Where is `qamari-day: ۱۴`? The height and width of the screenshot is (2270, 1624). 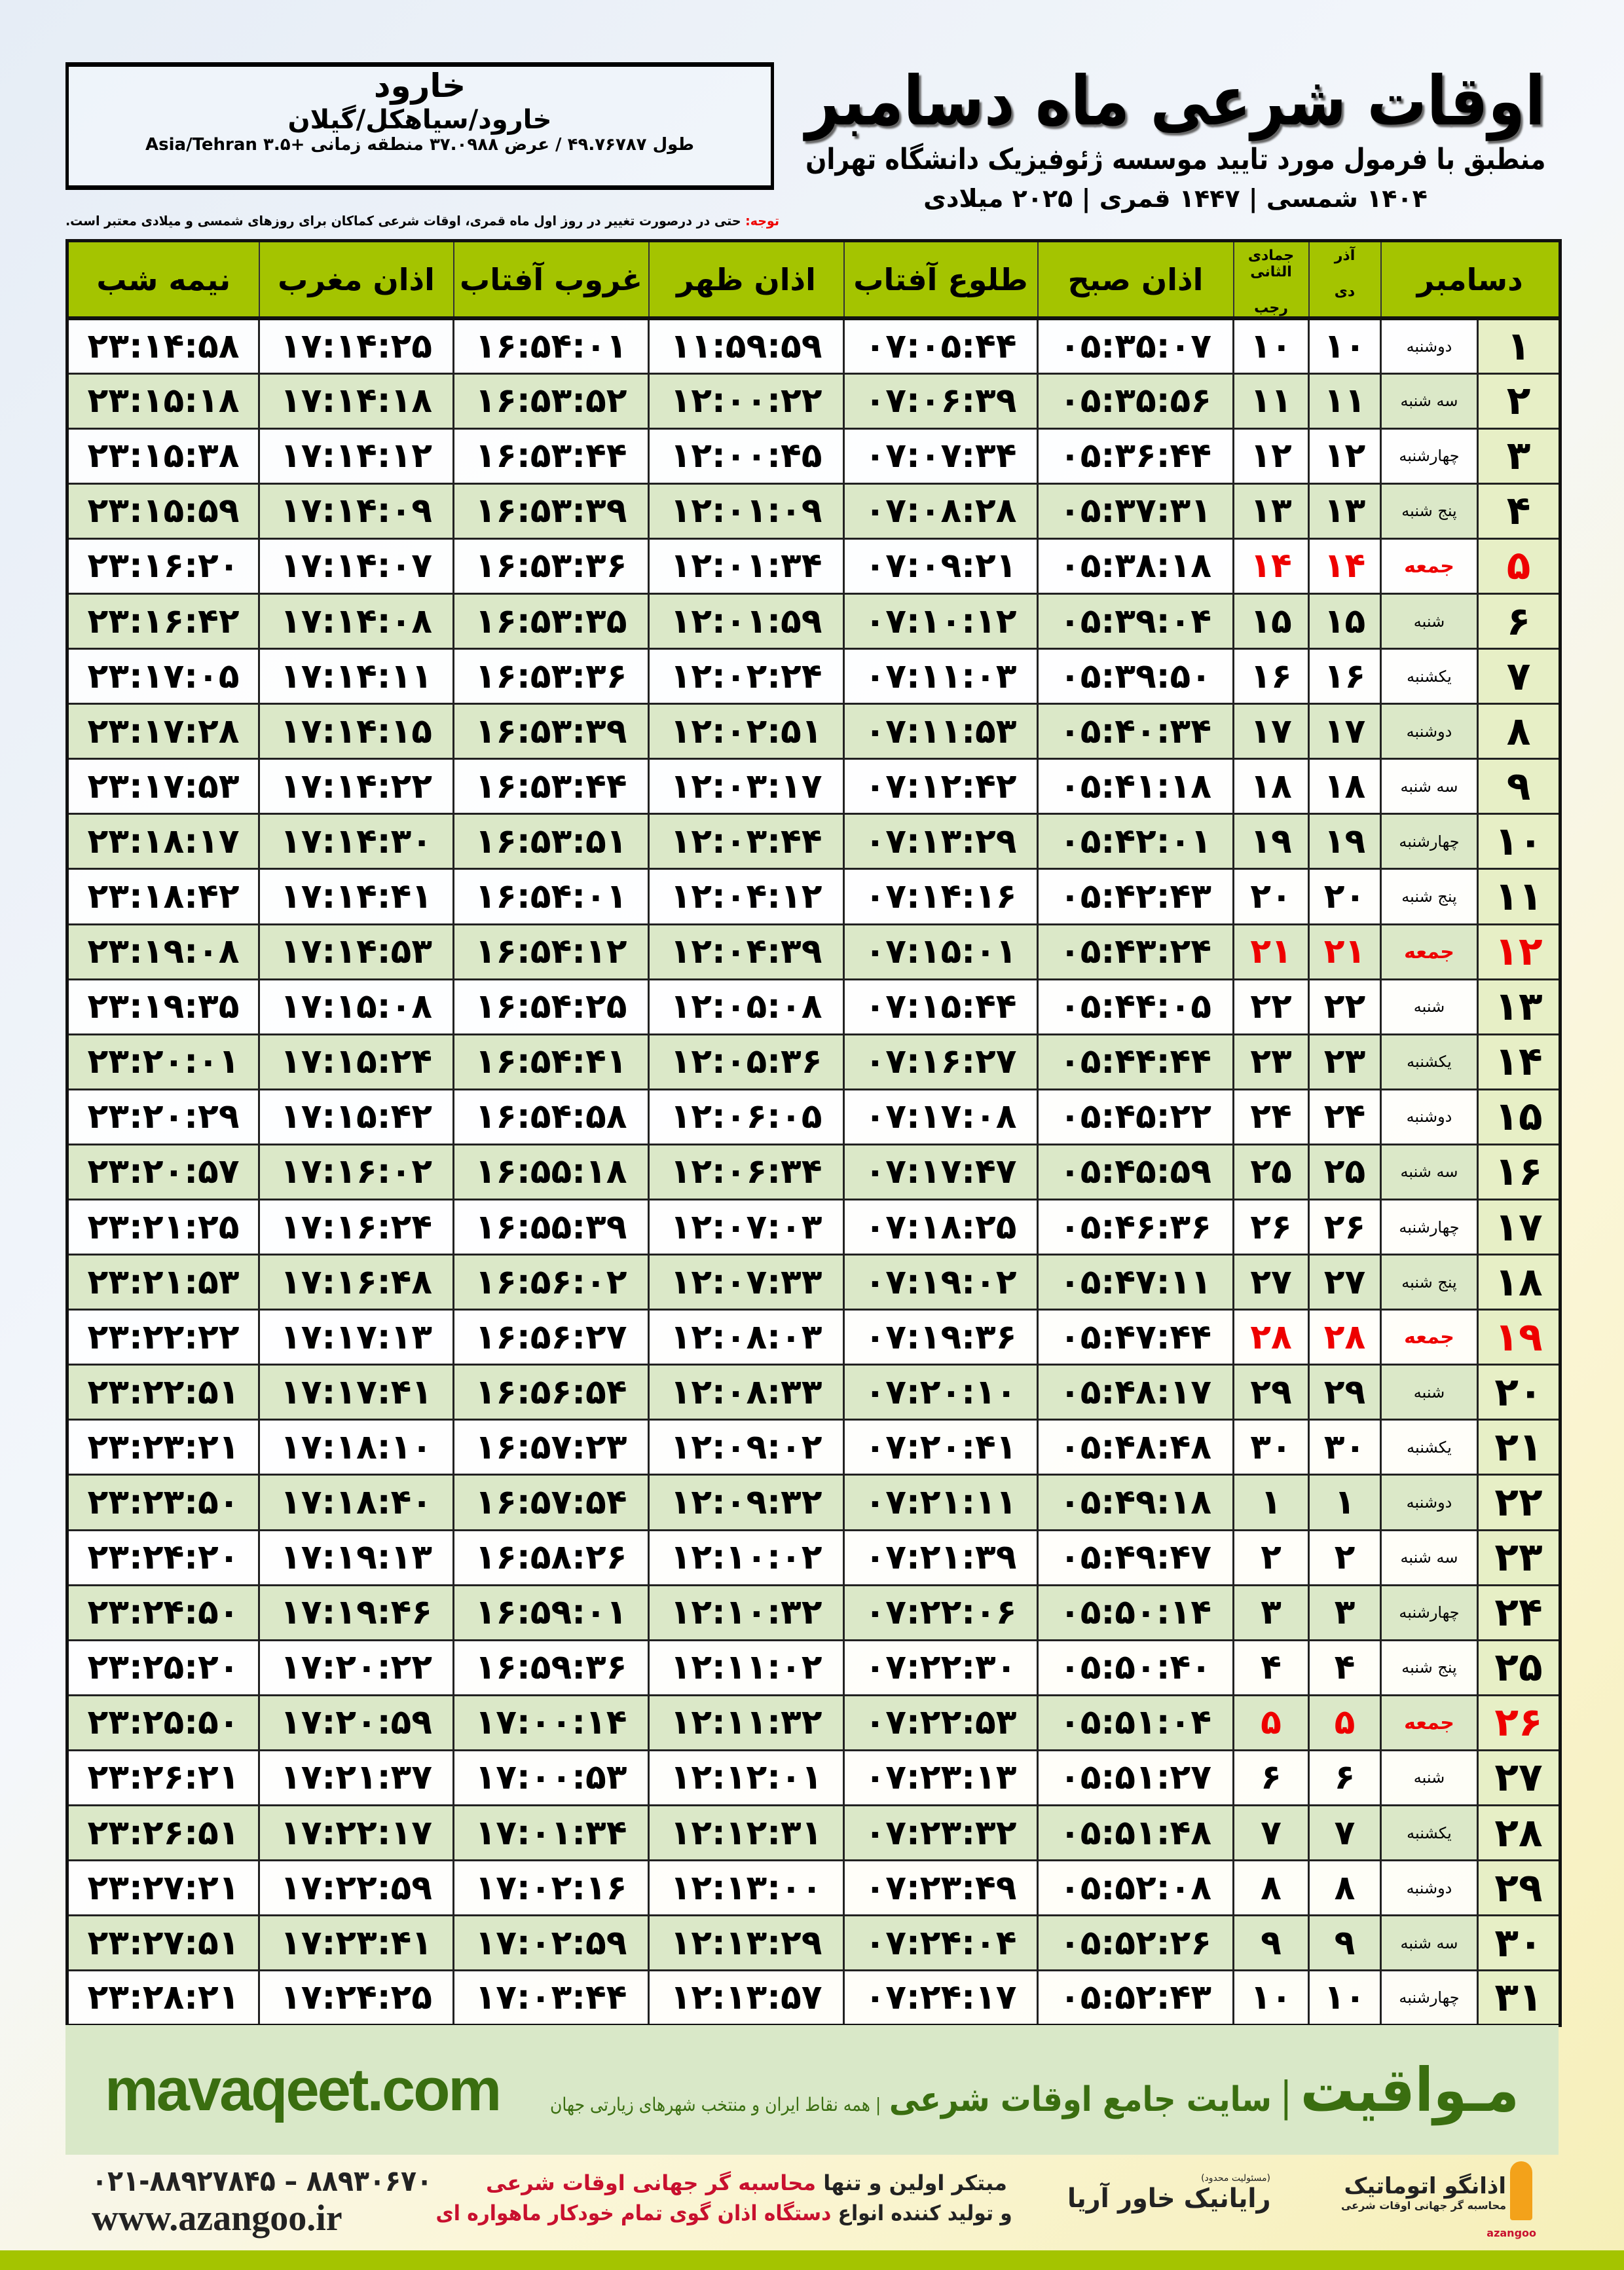 qamari-day: ۱۴ is located at coordinates (1271, 566).